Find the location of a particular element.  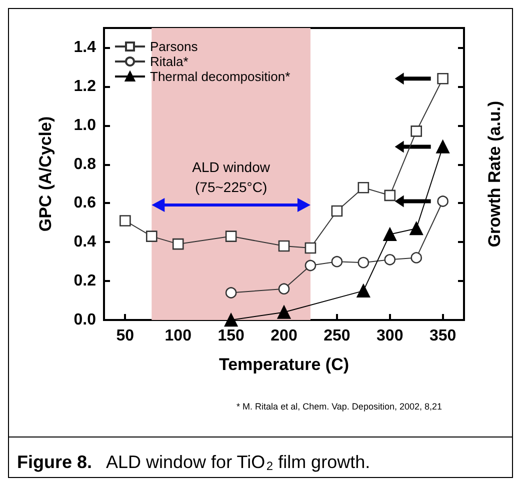

legend-label: Ritala* is located at coordinates (169, 61).